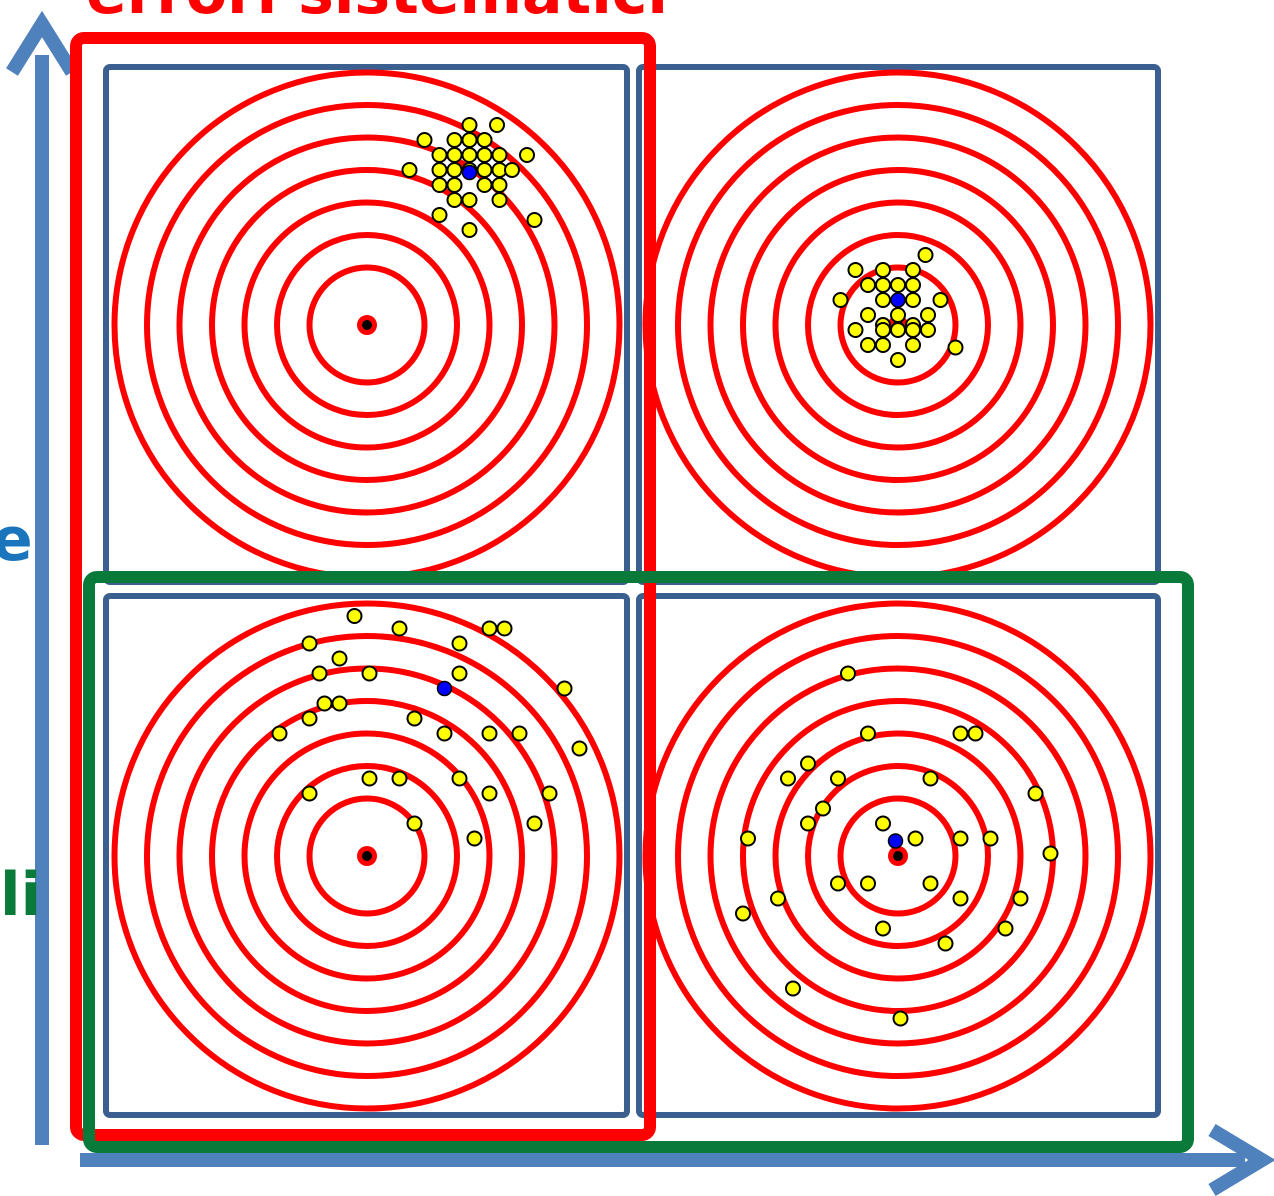  I want to click on horizontal-axis-arrowhead, so click(1241, 1159).